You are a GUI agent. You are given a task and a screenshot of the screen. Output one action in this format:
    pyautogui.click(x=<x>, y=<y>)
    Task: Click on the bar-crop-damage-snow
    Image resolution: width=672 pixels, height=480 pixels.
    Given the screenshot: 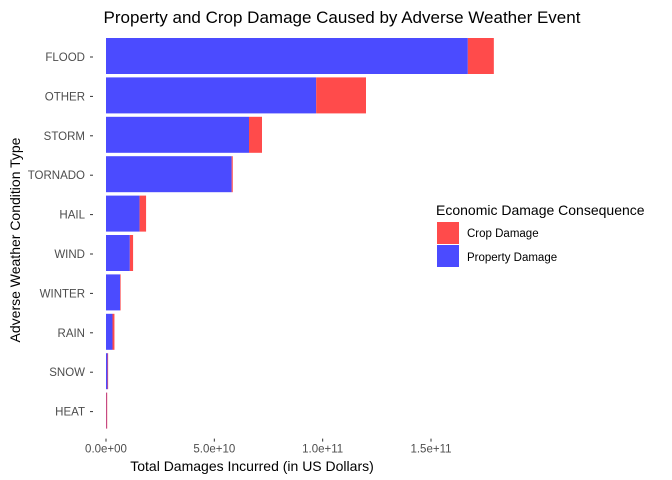 What is the action you would take?
    pyautogui.click(x=108, y=371)
    